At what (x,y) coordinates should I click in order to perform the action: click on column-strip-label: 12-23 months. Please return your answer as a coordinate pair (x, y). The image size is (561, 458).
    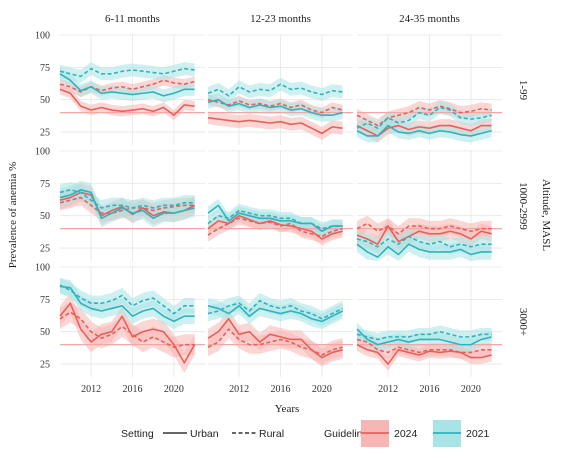
    Looking at the image, I should click on (280, 19).